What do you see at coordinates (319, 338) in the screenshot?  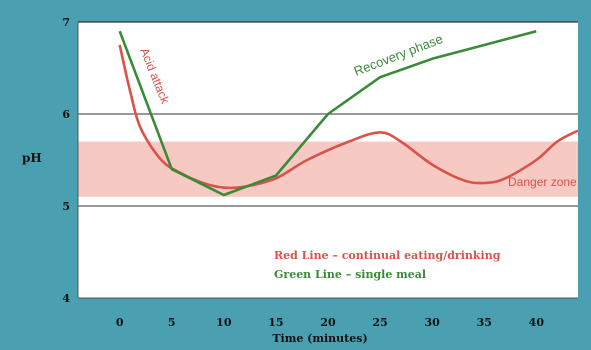 I see `x-axis-label: Time (minutes)` at bounding box center [319, 338].